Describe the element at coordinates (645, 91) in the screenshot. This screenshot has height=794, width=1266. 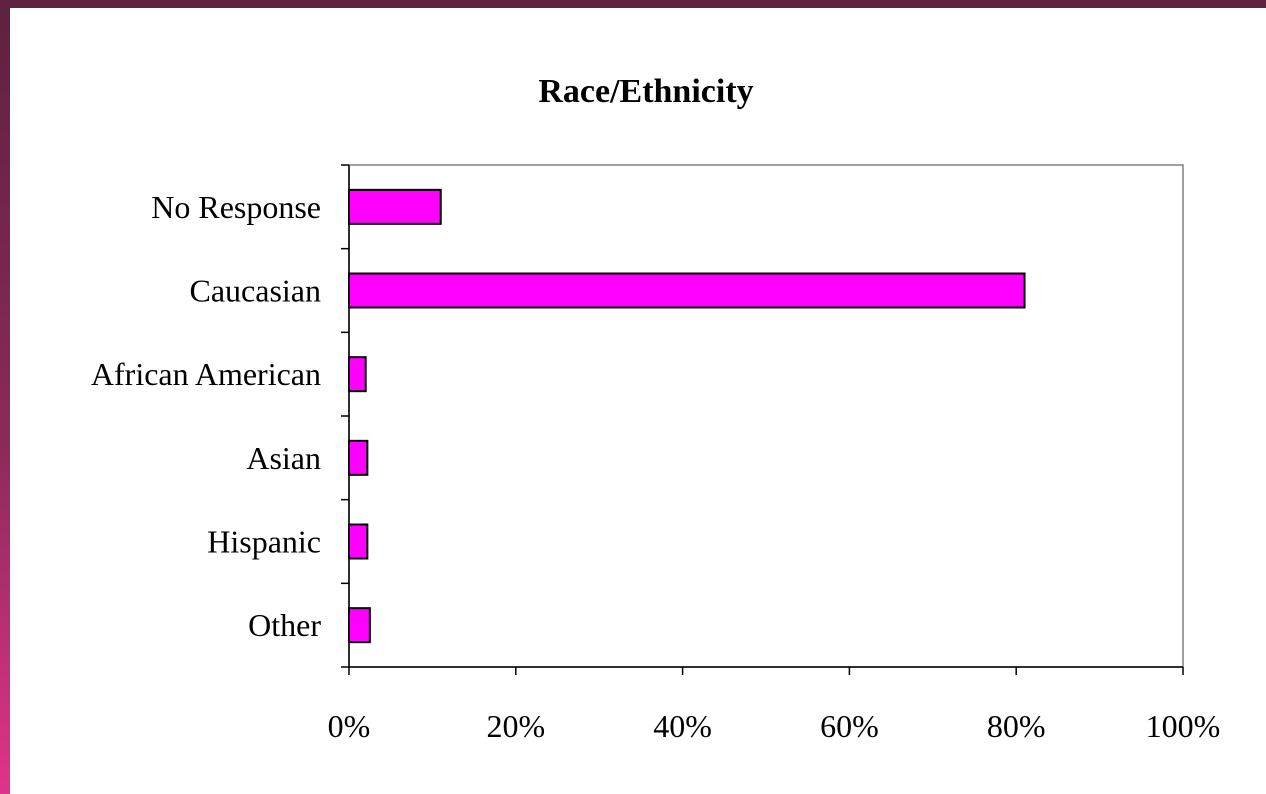
I see `chart-title: Race/Ethnicity` at that location.